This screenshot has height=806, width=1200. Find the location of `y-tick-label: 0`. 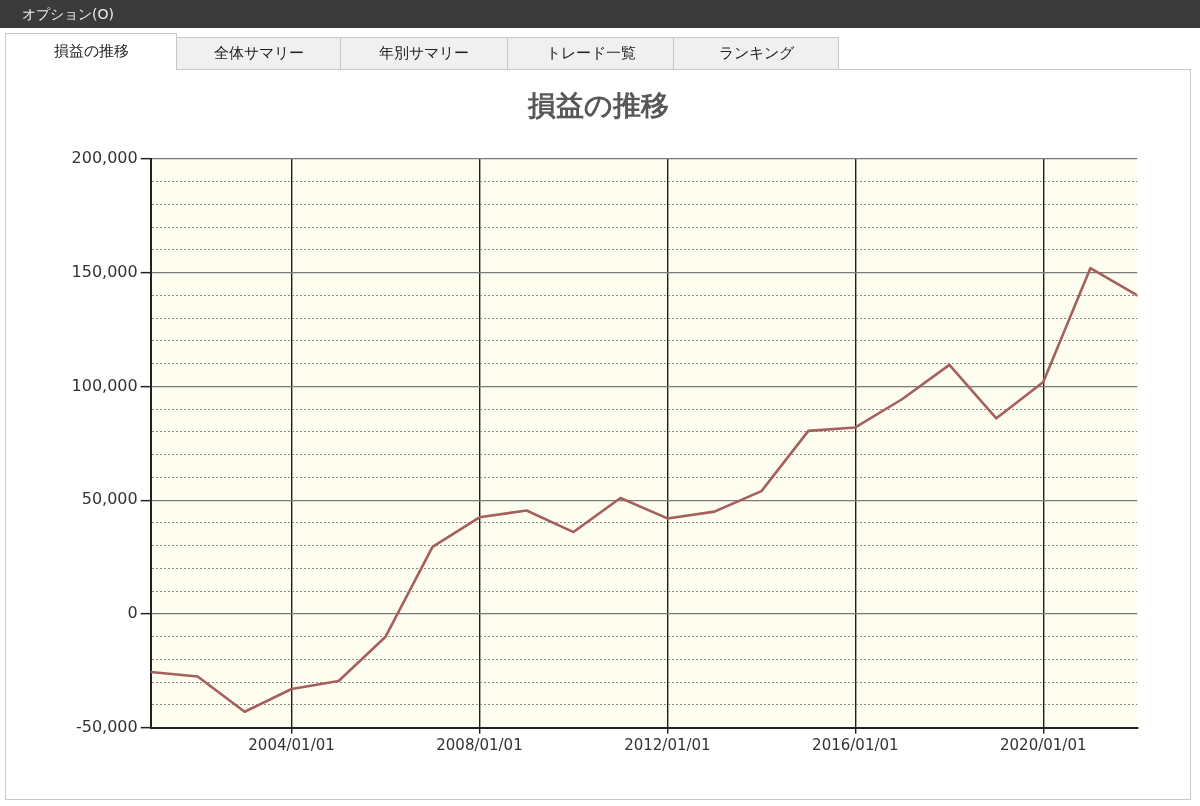

y-tick-label: 0 is located at coordinates (132, 613).